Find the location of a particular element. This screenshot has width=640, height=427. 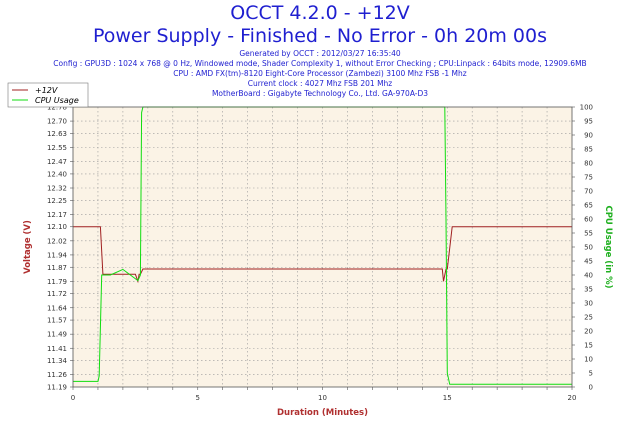

y-tick-label: 12.17 is located at coordinates (57, 215).